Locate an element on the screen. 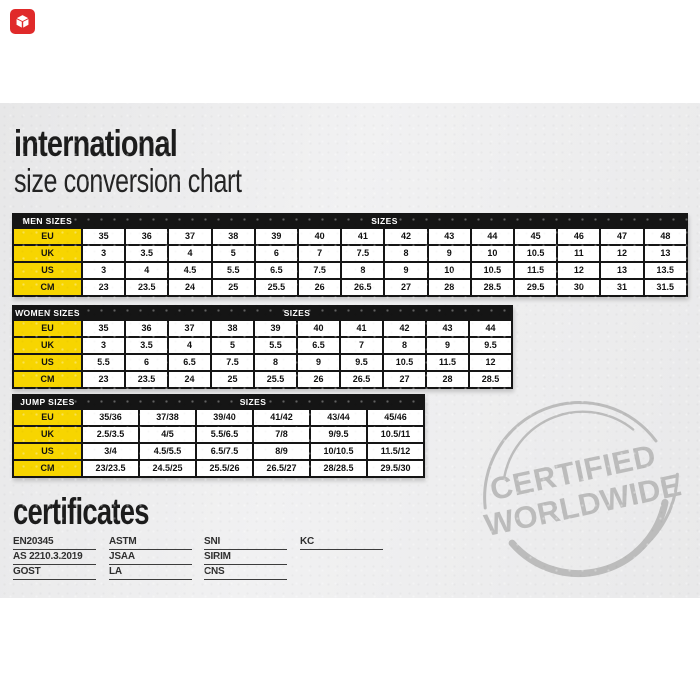 This screenshot has width=700, height=700. size-value-cell: 43 is located at coordinates (447, 328).